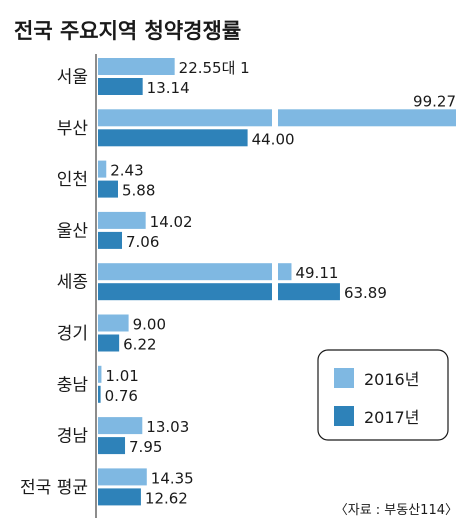 The height and width of the screenshot is (522, 464). I want to click on value-label-2017년-부산: 44.00, so click(273, 139).